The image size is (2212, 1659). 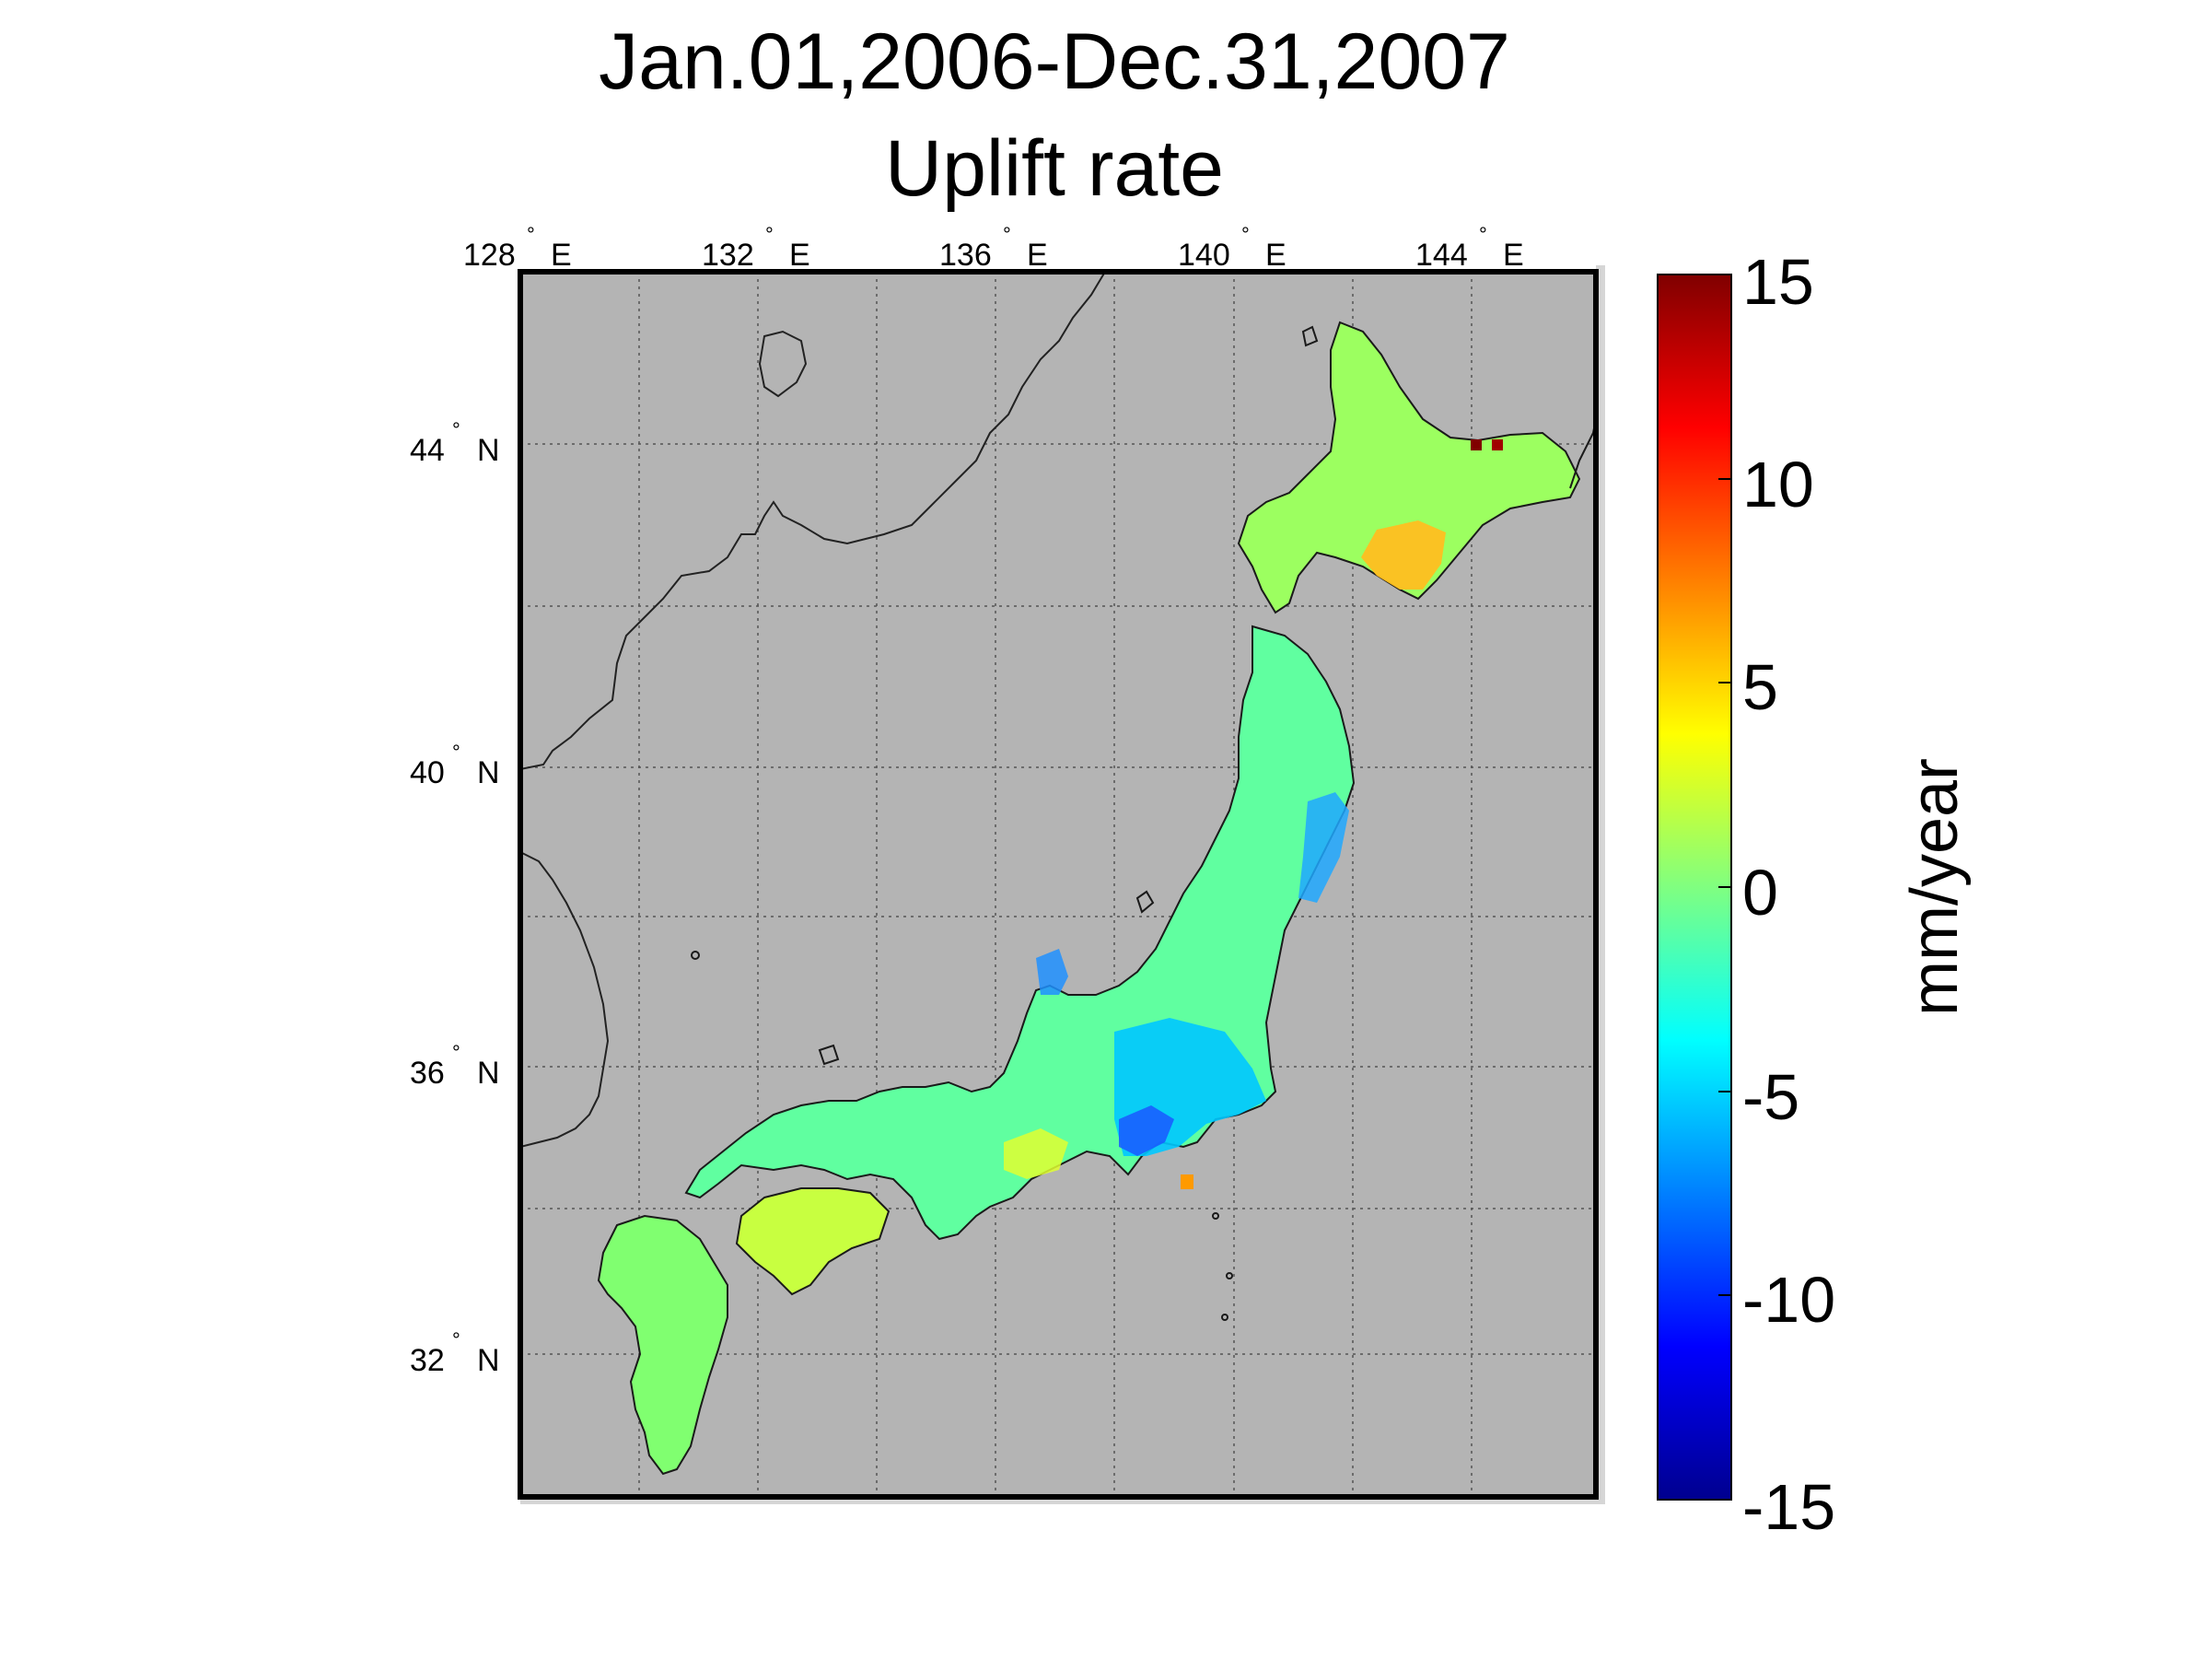 What do you see at coordinates (1052, 972) in the screenshot?
I see `hokuriku-blue` at bounding box center [1052, 972].